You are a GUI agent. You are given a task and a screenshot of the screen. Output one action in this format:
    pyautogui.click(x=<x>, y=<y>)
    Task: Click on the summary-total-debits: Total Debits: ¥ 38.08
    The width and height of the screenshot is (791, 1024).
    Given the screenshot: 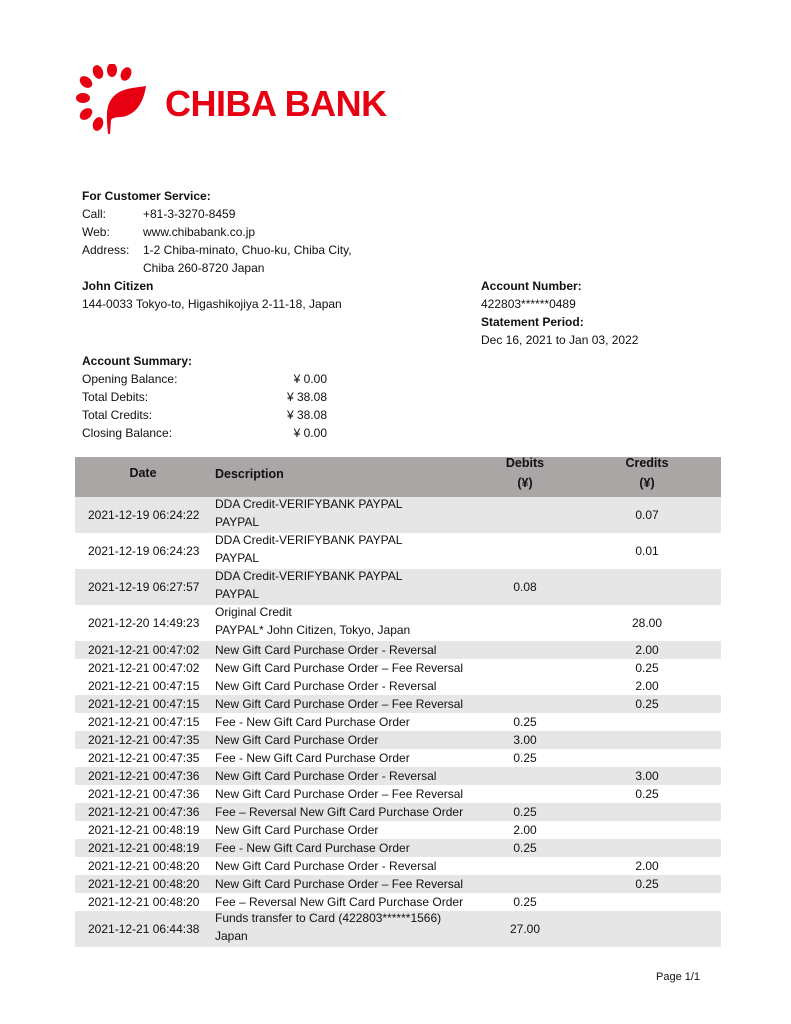 What is the action you would take?
    pyautogui.click(x=204, y=397)
    